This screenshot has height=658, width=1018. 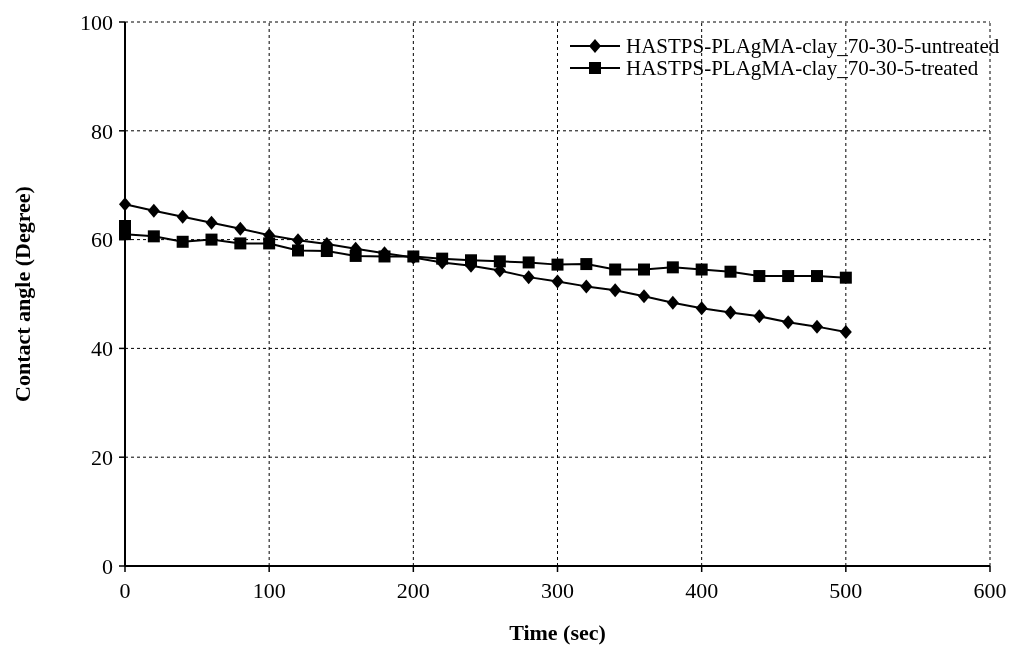 I want to click on x-tick-label: 600, so click(x=990, y=590).